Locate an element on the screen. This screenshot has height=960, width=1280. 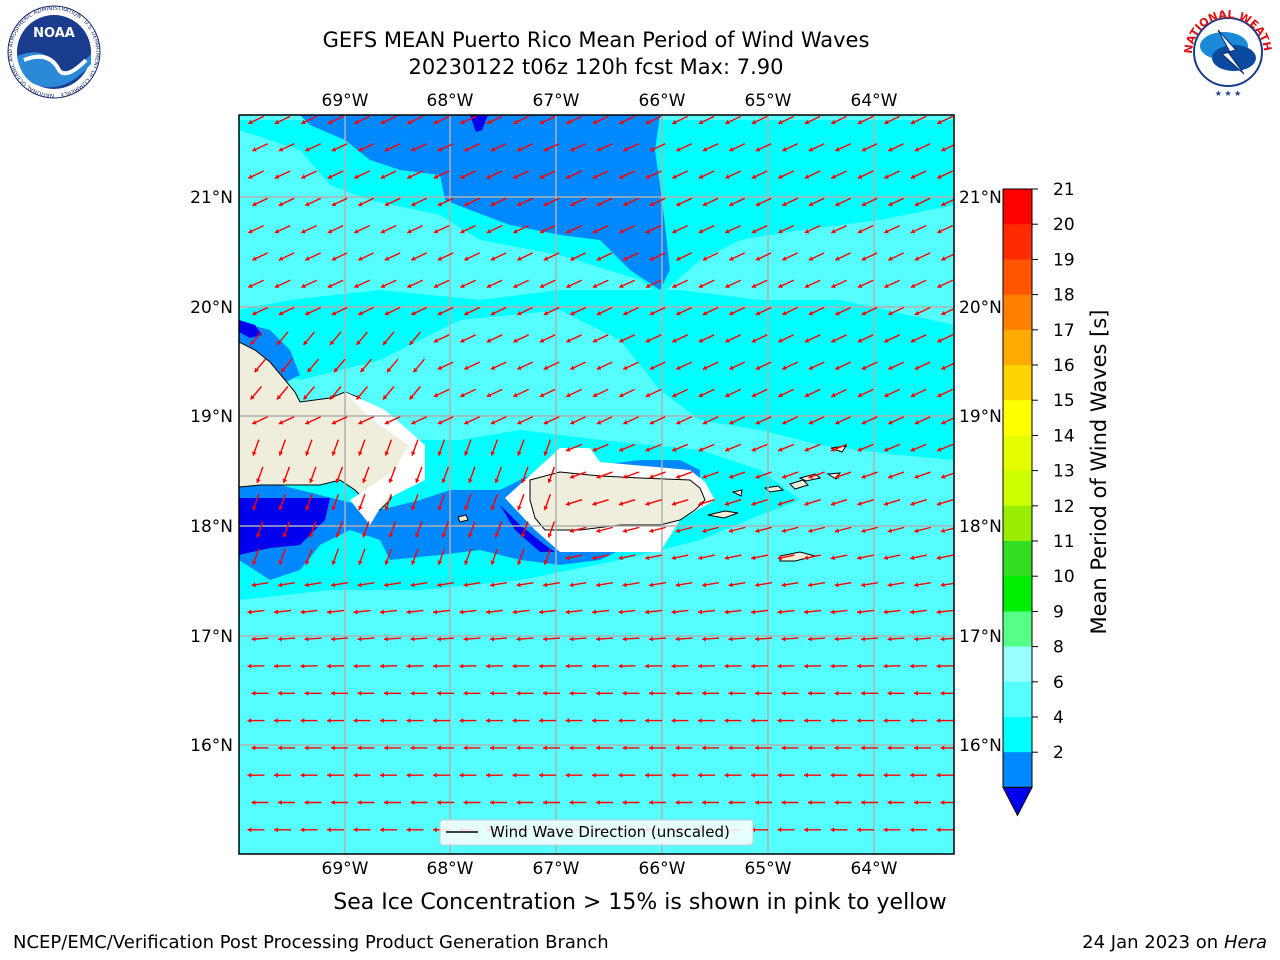
footer-host: Hera is located at coordinates (1245, 942).